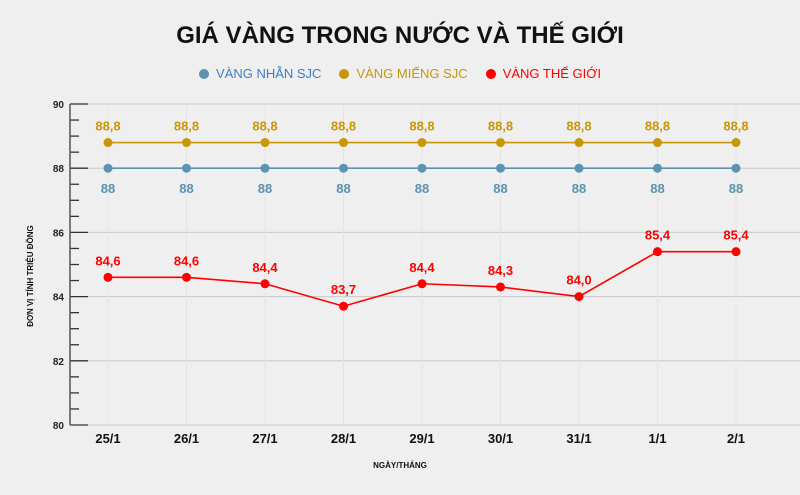 This screenshot has height=495, width=800. Describe the element at coordinates (59, 298) in the screenshot. I see `y-tick-label: 84` at that location.